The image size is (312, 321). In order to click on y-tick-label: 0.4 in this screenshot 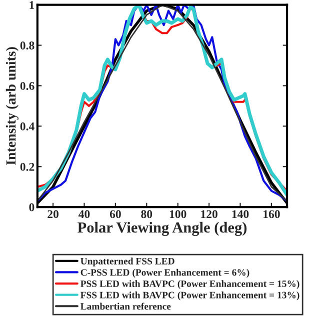, I will do `click(27, 126)`.